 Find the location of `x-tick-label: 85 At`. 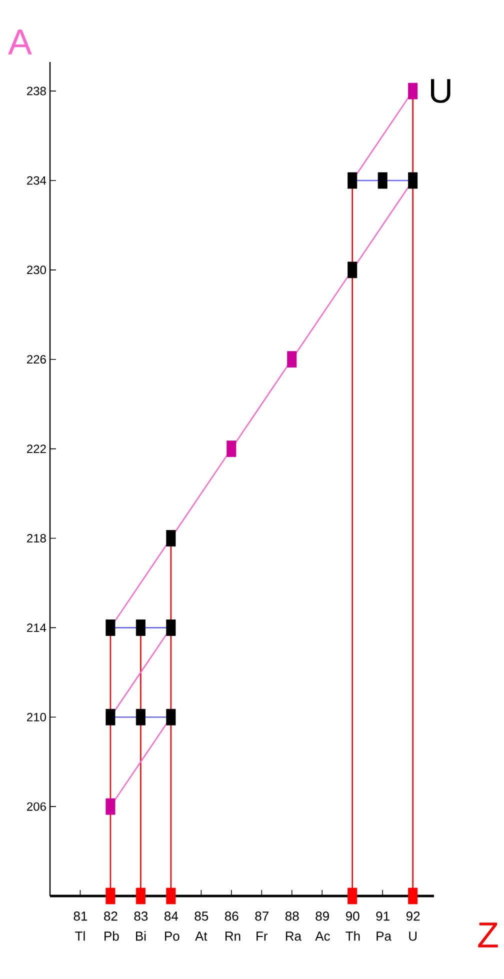

x-tick-label: 85 At is located at coordinates (201, 926).